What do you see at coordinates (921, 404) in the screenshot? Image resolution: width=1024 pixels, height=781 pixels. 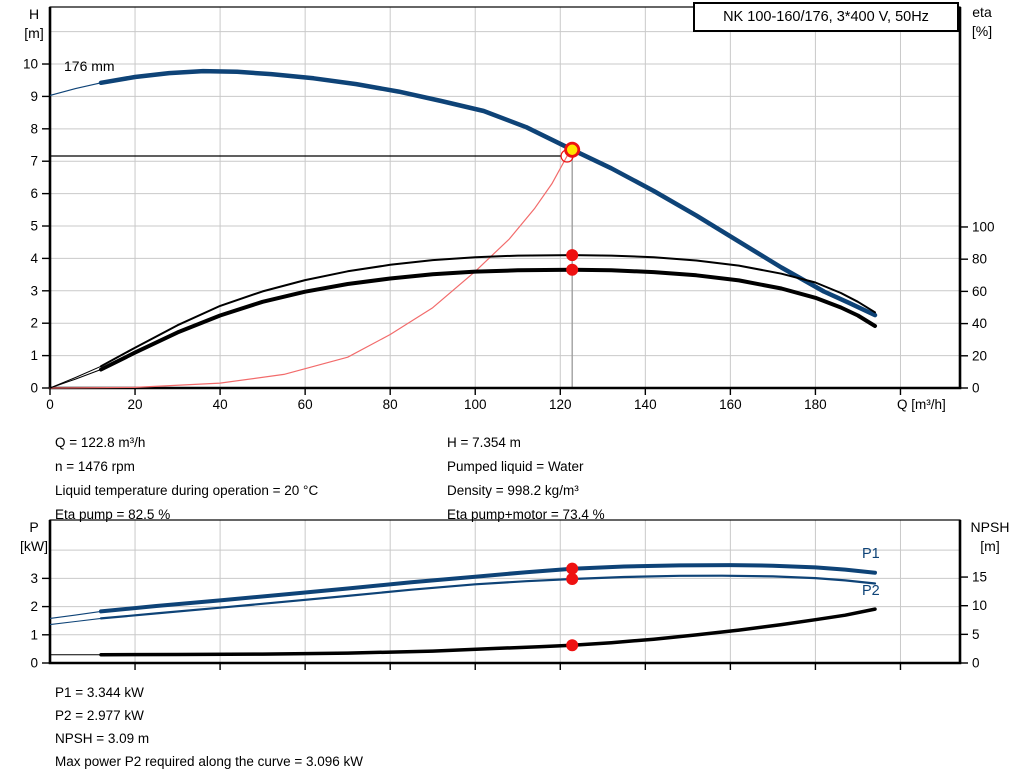 I see `q-axis-label: Q [m³/h]` at bounding box center [921, 404].